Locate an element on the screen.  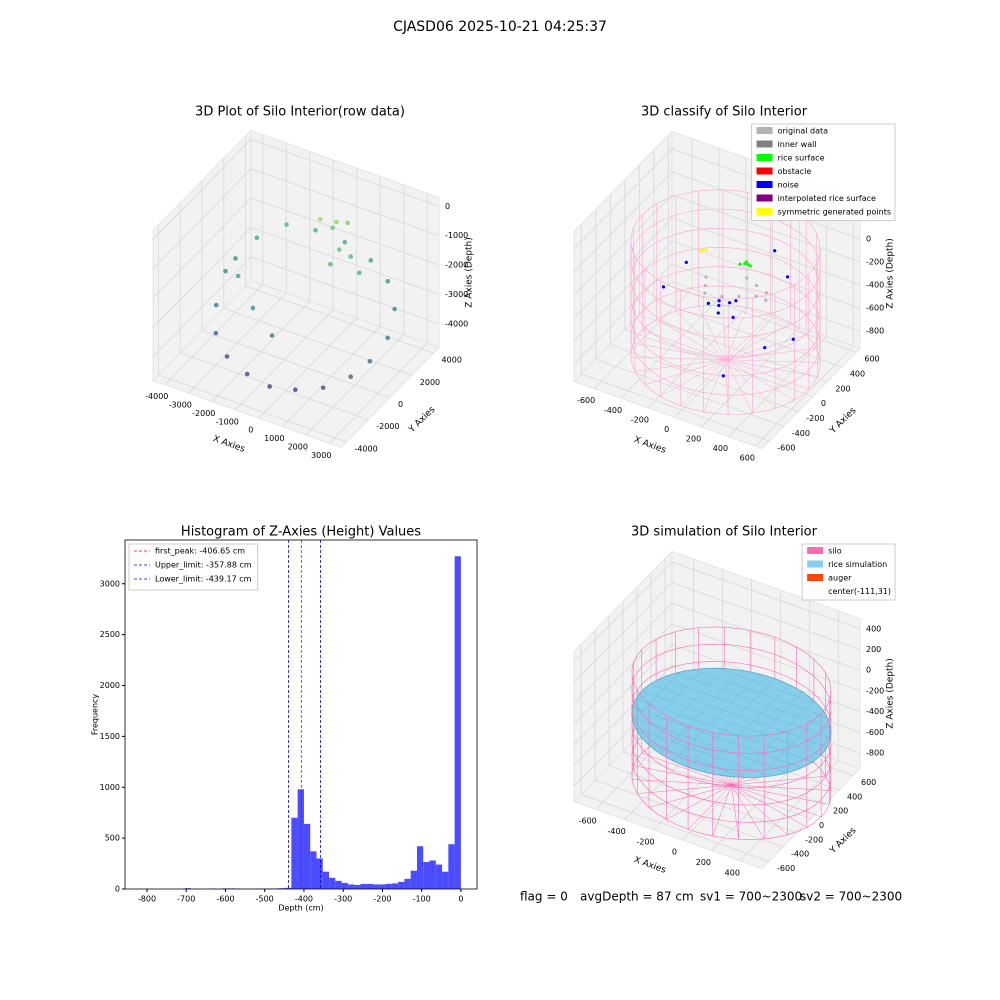
footer-text: sv1 = 700~2300 is located at coordinates (751, 897).